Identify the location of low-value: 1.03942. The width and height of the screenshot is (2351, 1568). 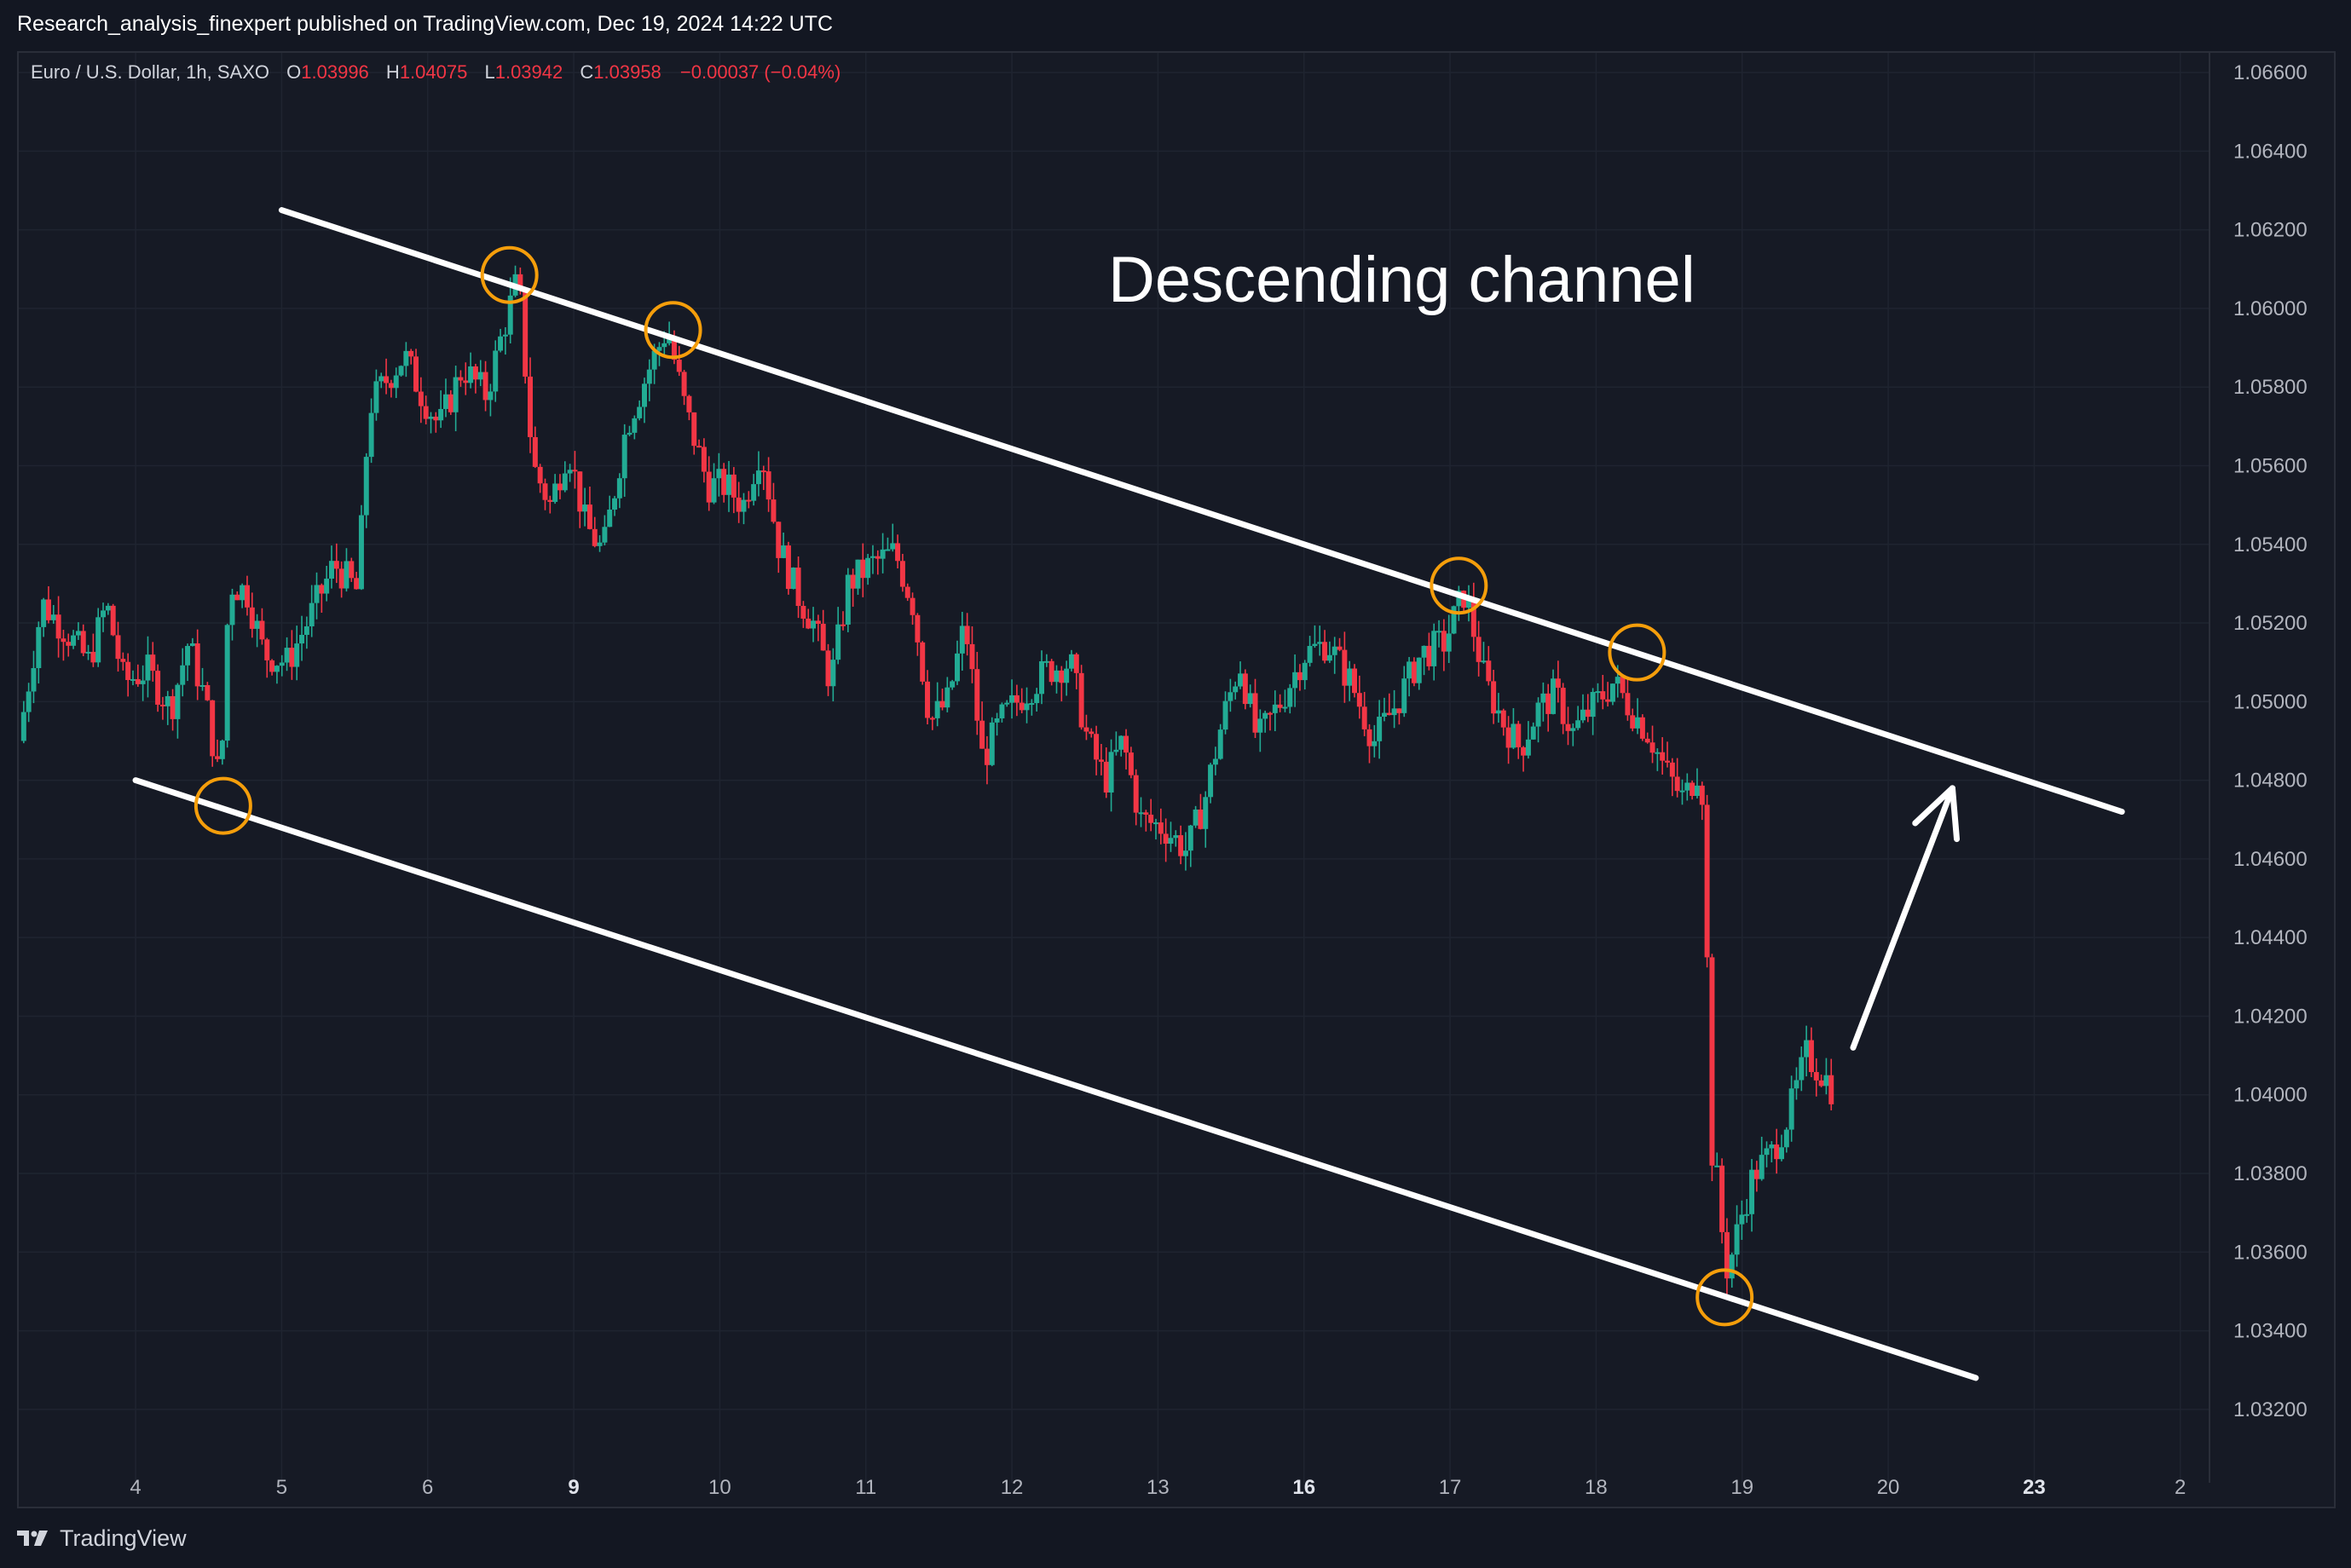
(528, 72).